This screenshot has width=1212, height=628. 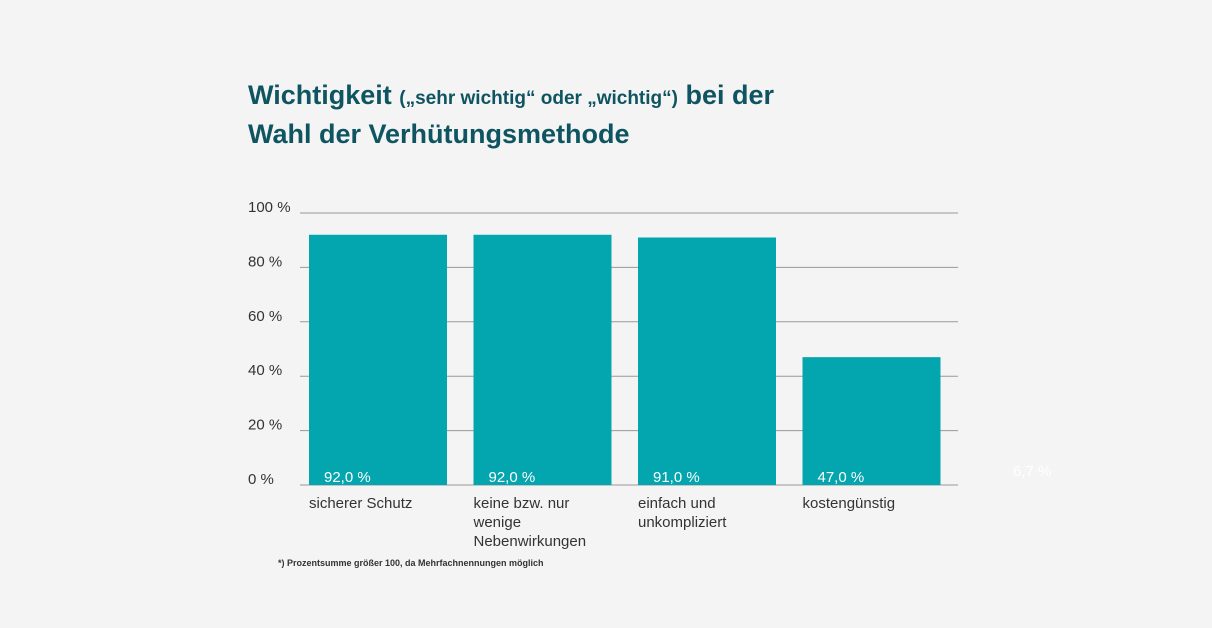 I want to click on category-label-line: Nebenwirkungen, so click(x=530, y=541).